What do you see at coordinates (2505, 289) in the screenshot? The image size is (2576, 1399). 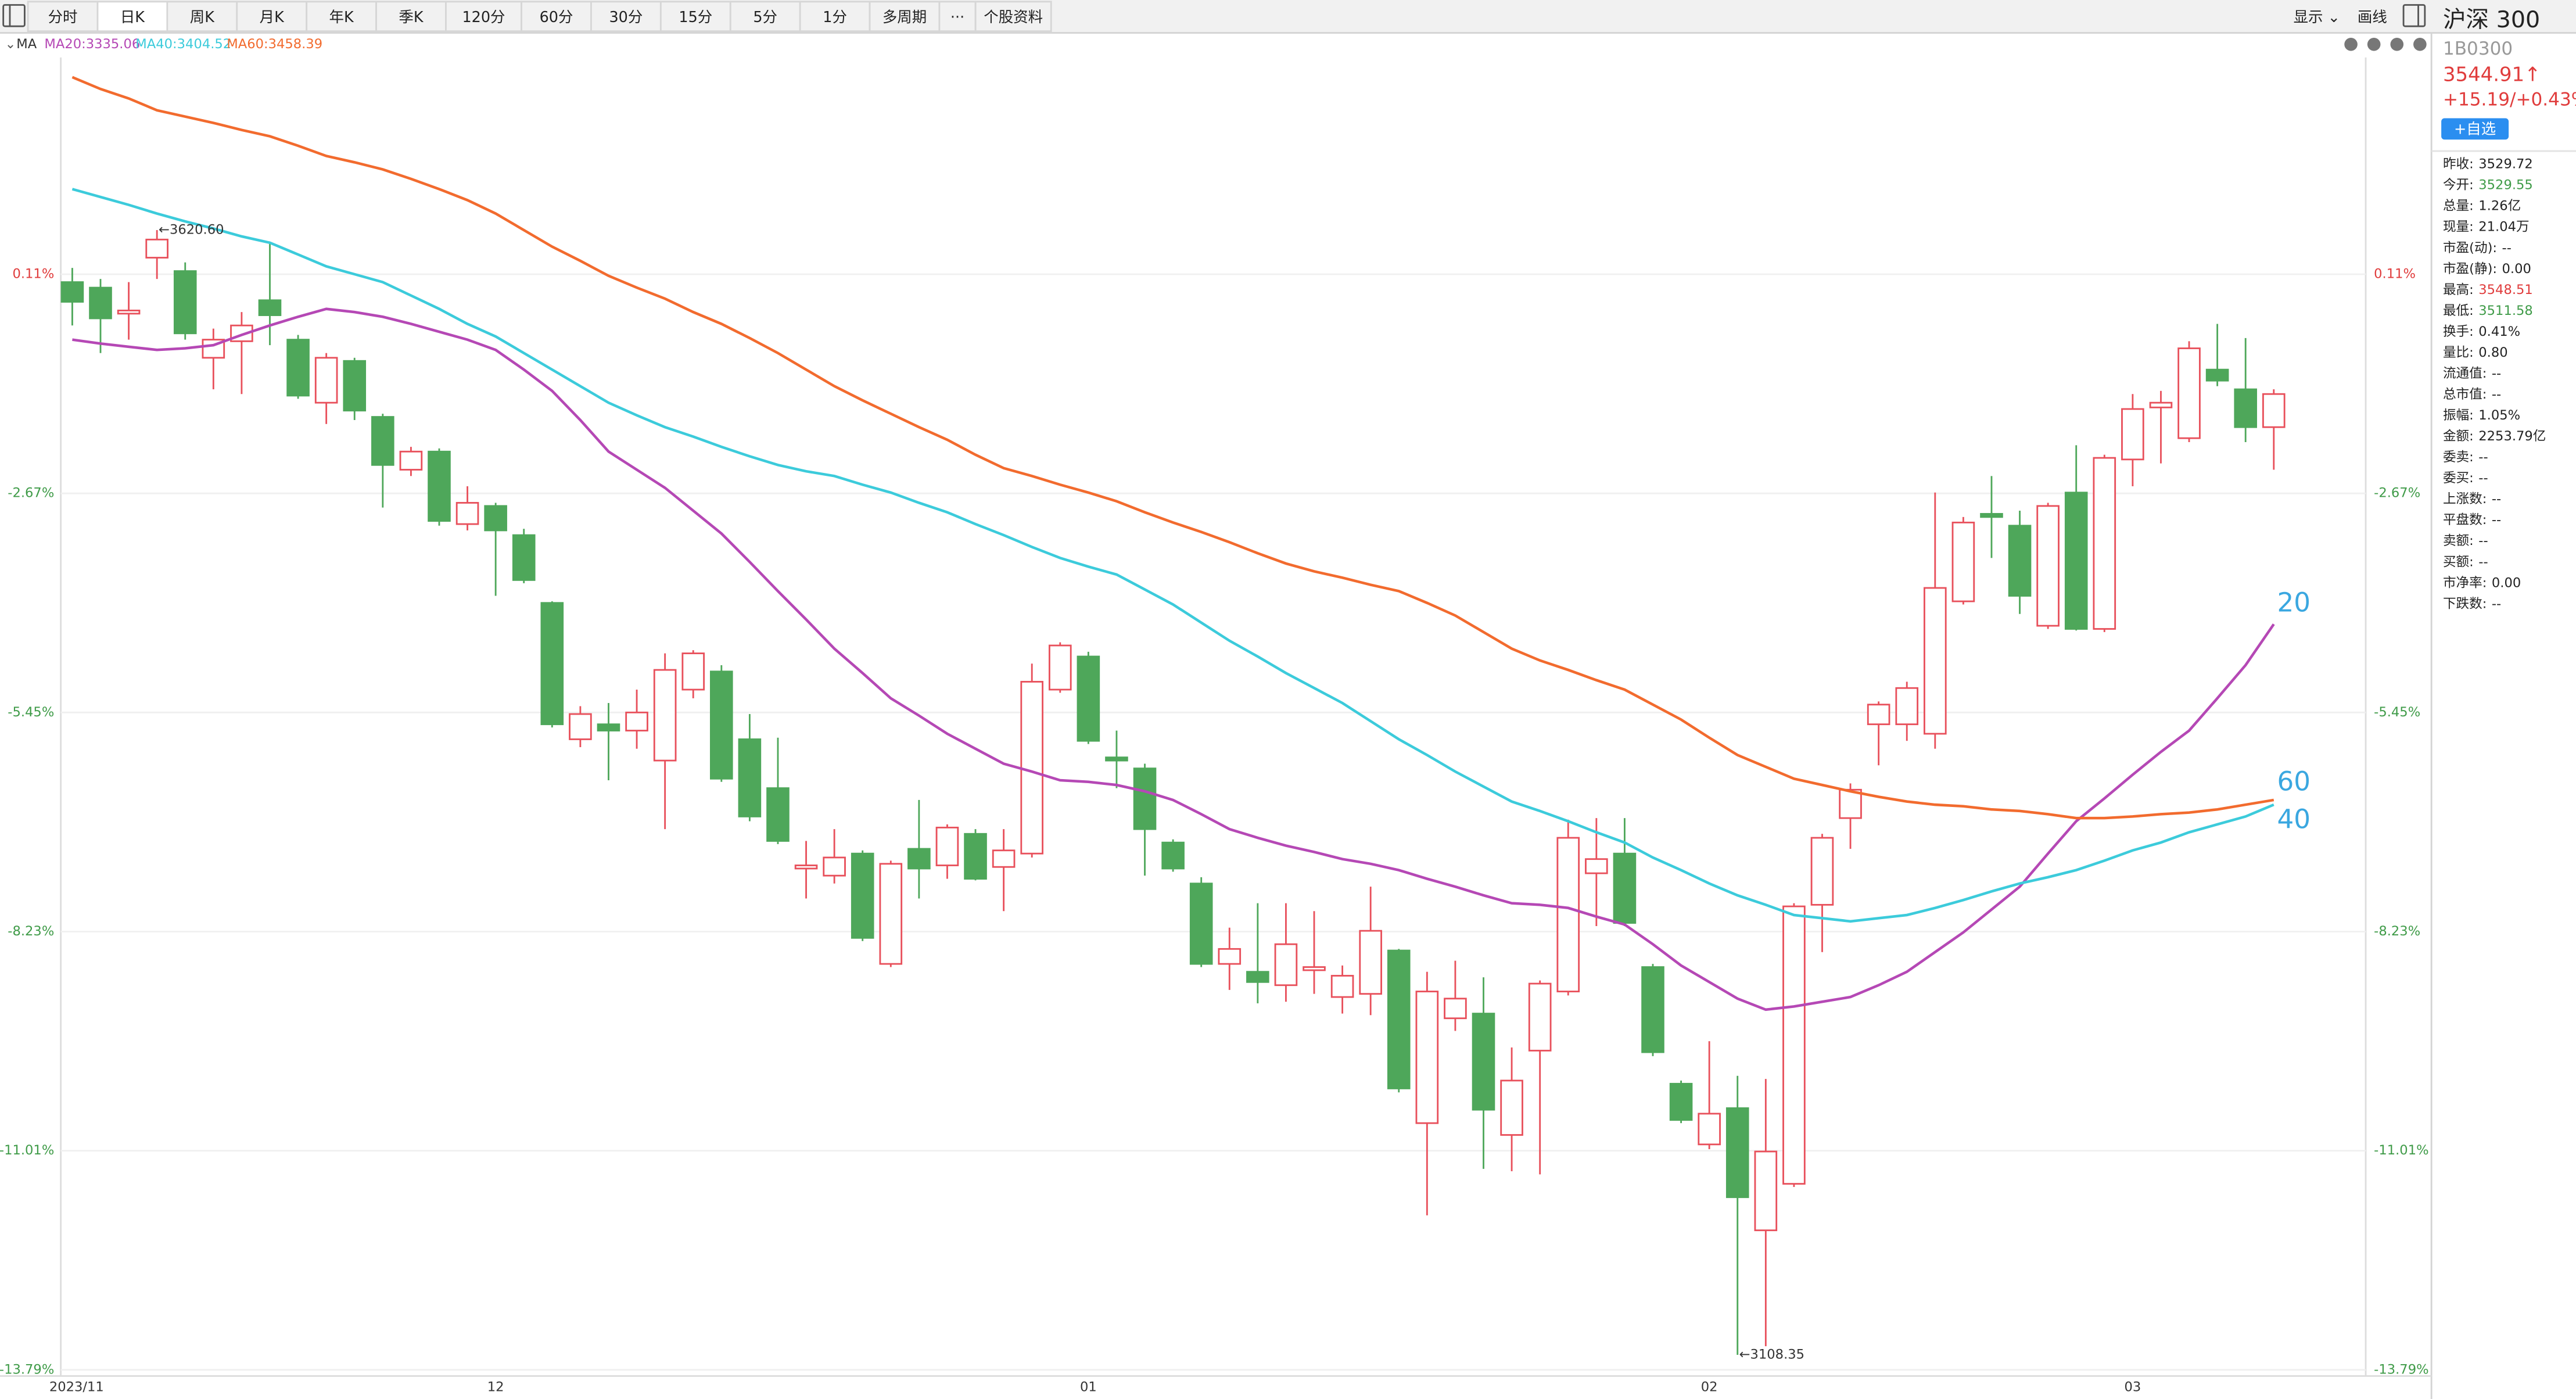 I see `stat-value: 3548.51` at bounding box center [2505, 289].